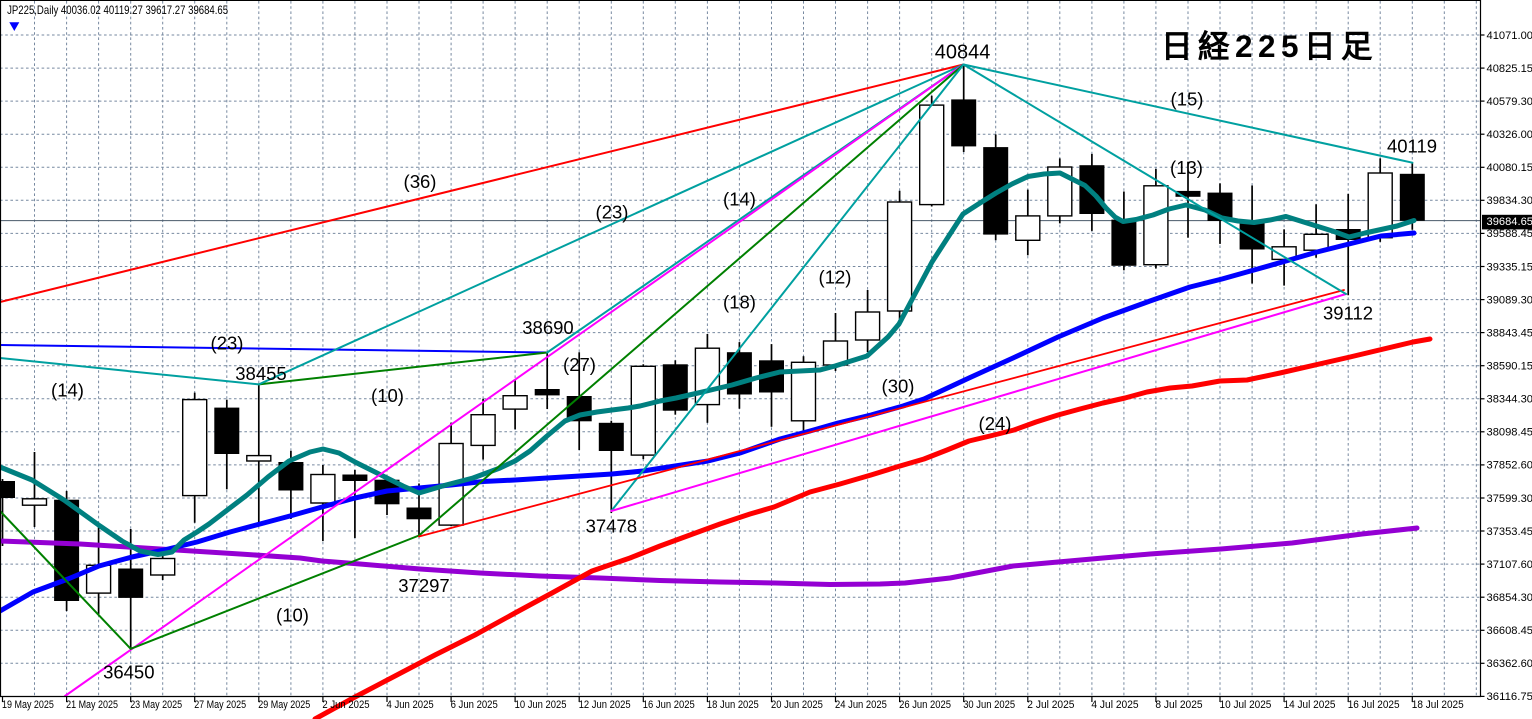 The height and width of the screenshot is (719, 1532). Describe the element at coordinates (1509, 697) in the screenshot. I see `svg-text: 36116.75` at that location.